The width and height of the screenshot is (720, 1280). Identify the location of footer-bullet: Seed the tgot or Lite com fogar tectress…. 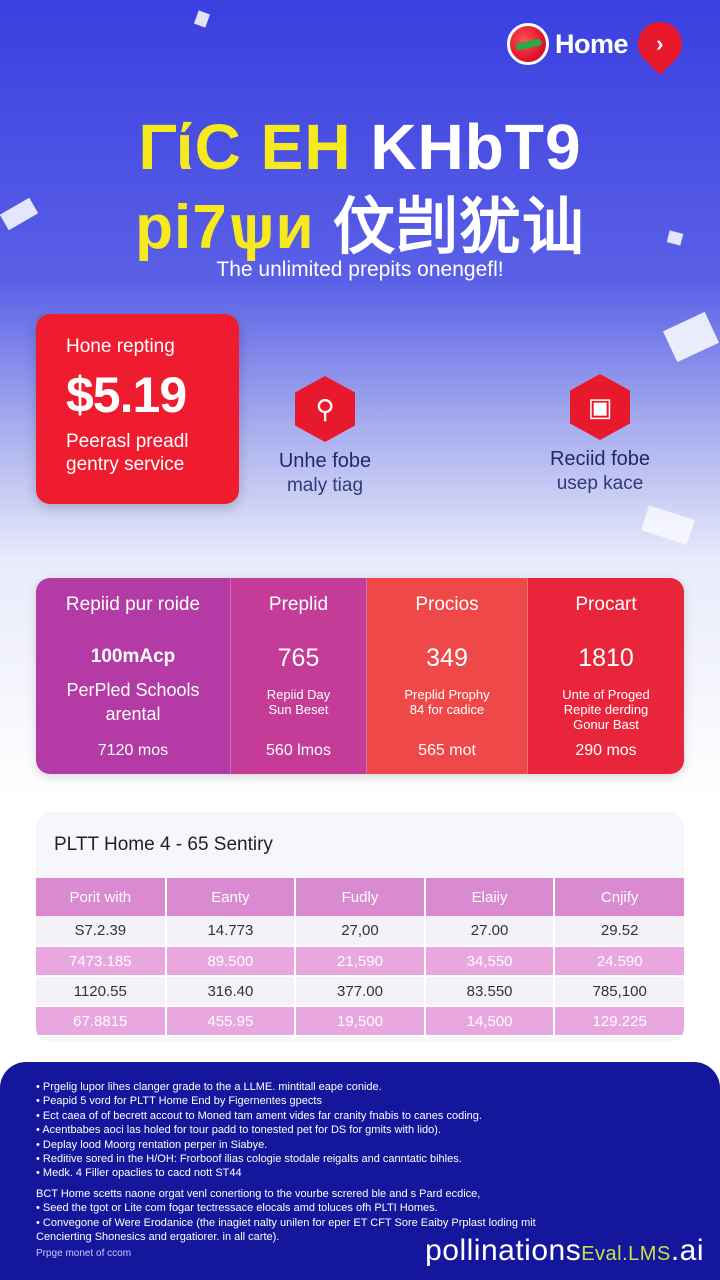
(369, 1208).